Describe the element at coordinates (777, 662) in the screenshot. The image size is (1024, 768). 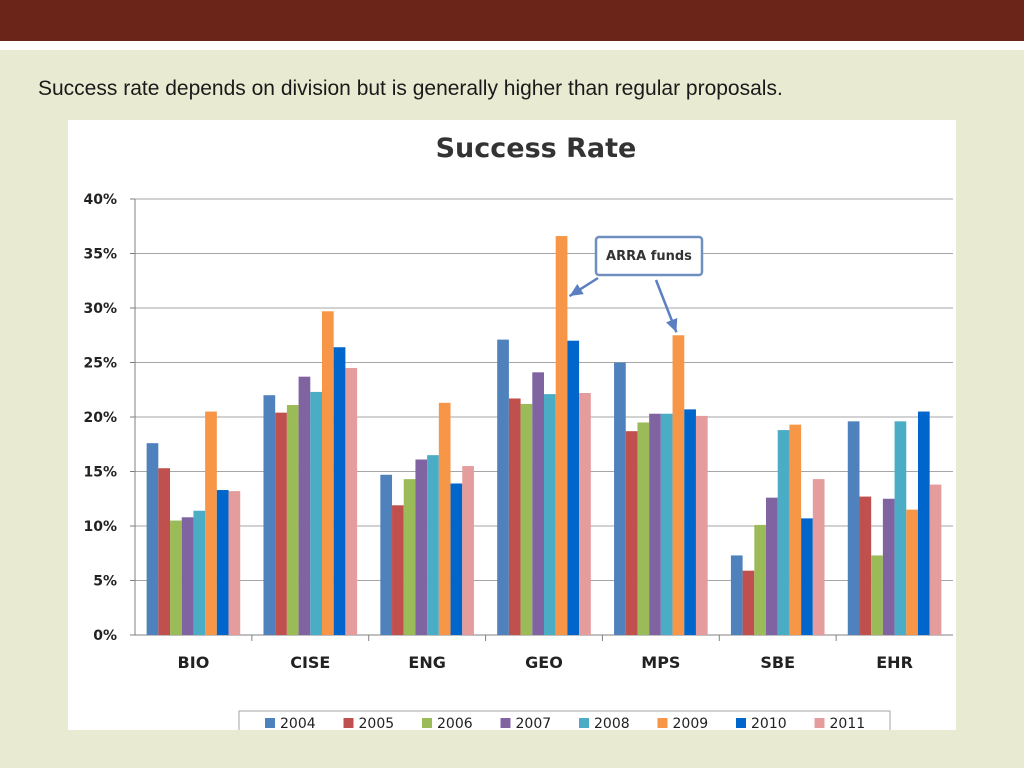
I see `x-tick-label: SBE` at that location.